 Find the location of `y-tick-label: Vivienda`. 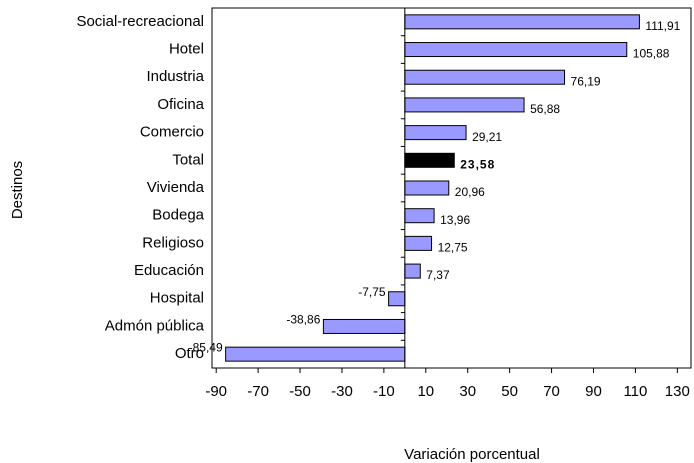

y-tick-label: Vivienda is located at coordinates (176, 187).